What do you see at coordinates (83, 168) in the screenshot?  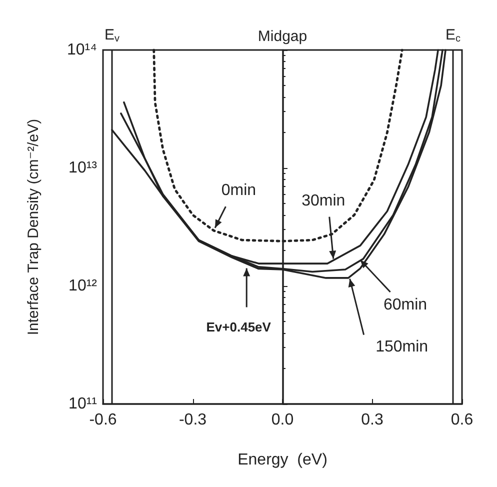 I see `y-tick-label: 10¹³` at bounding box center [83, 168].